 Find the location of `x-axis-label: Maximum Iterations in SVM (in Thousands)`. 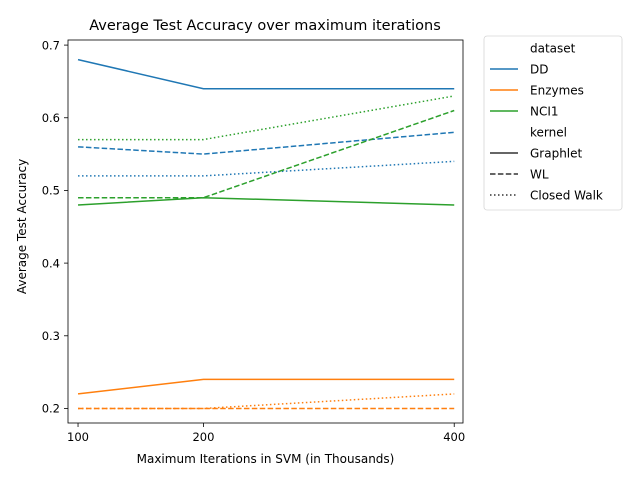

x-axis-label: Maximum Iterations in SVM (in Thousands) is located at coordinates (266, 459).